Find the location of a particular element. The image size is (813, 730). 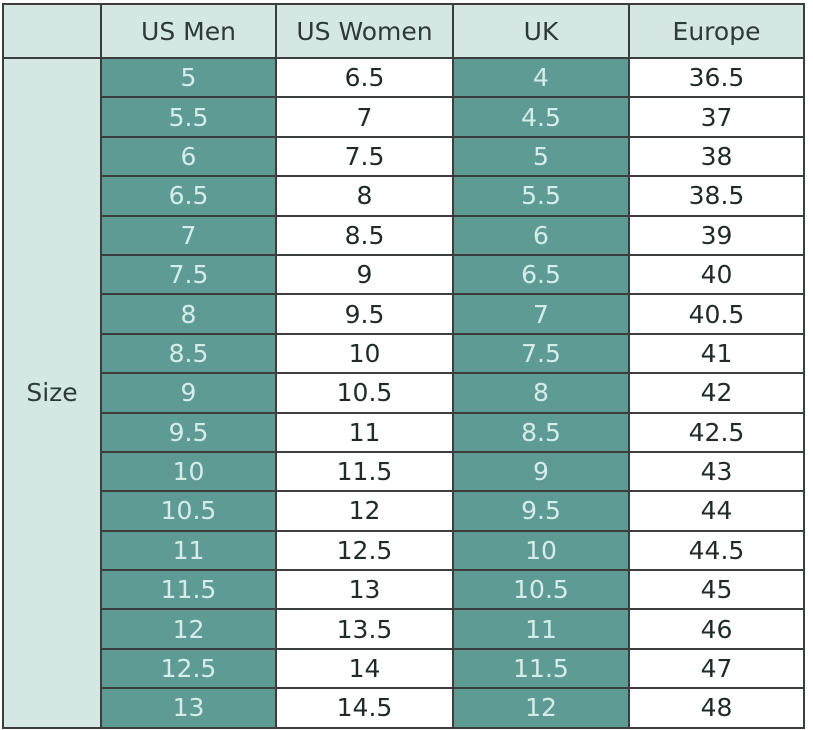

size-row: 11.5 13 10.5 45 is located at coordinates (404, 590).